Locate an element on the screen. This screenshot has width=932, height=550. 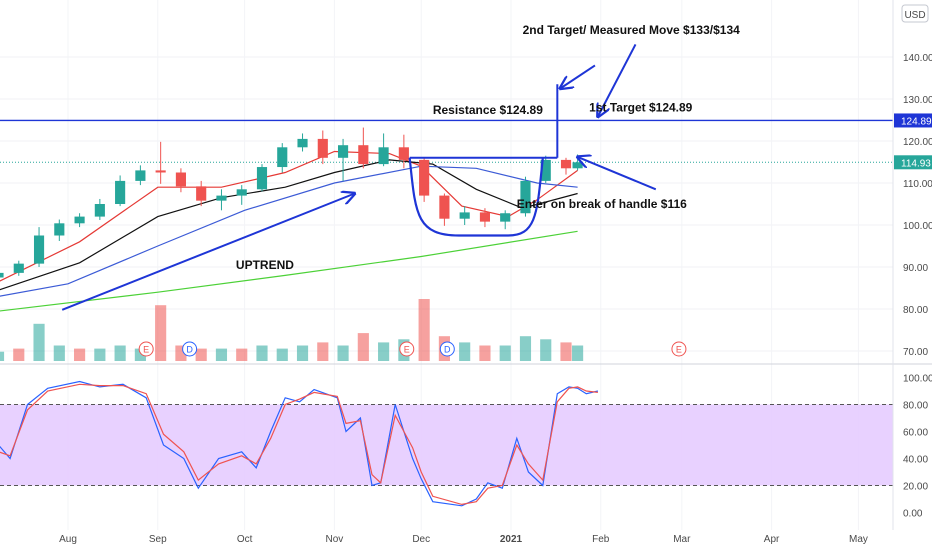
time-tick-label: Oct is located at coordinates (245, 539).